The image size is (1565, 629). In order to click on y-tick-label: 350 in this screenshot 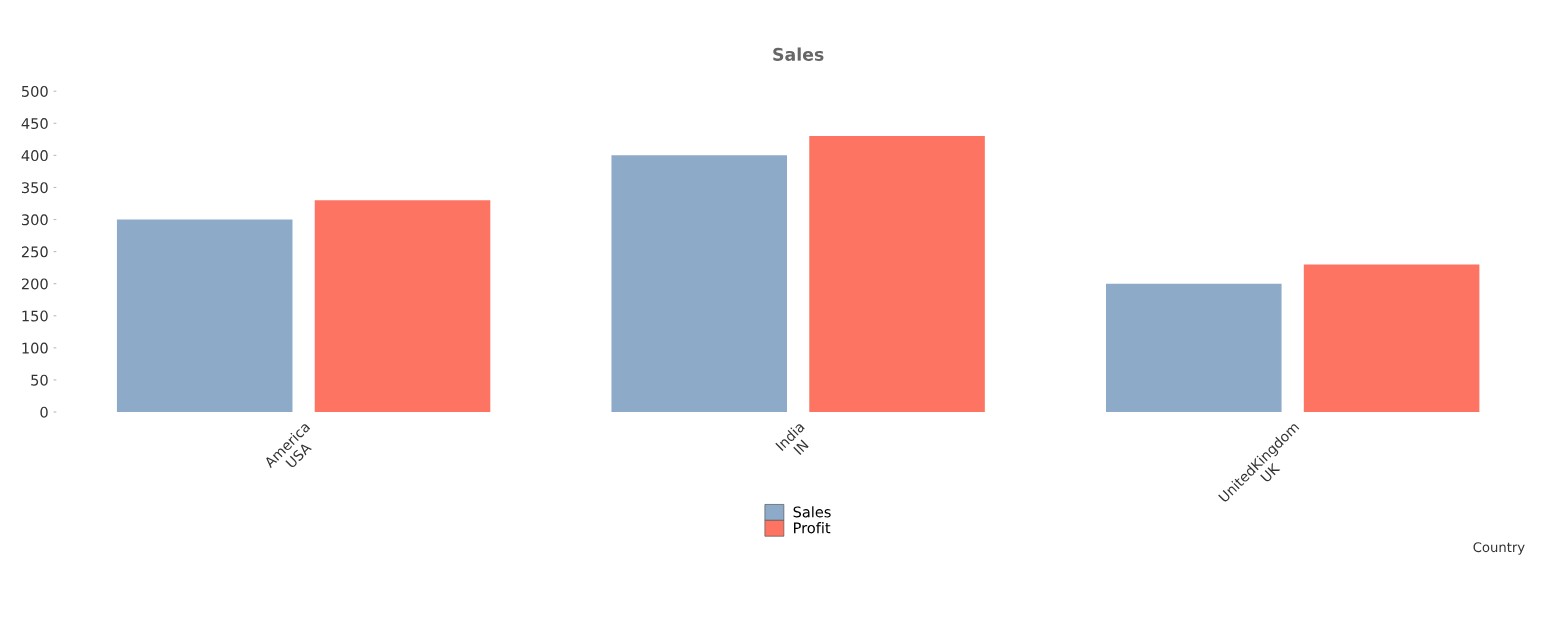, I will do `click(34, 188)`.